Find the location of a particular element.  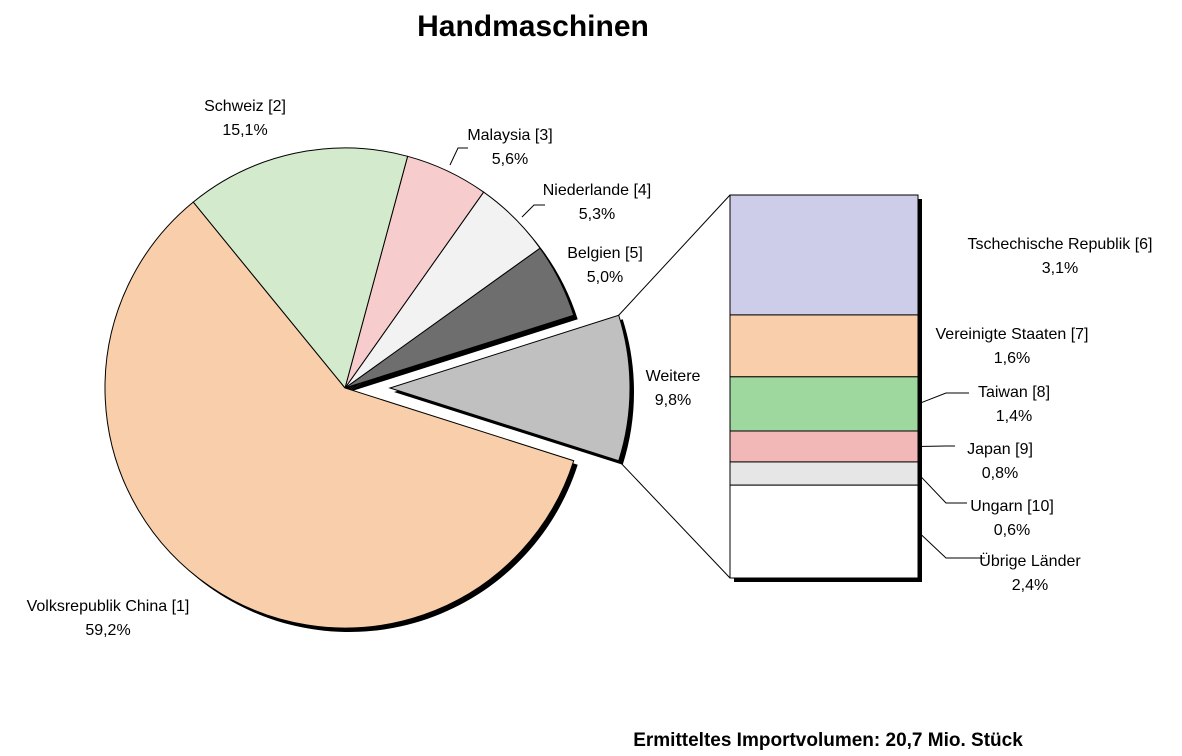

slice-value-label: 59,2% is located at coordinates (107, 630).